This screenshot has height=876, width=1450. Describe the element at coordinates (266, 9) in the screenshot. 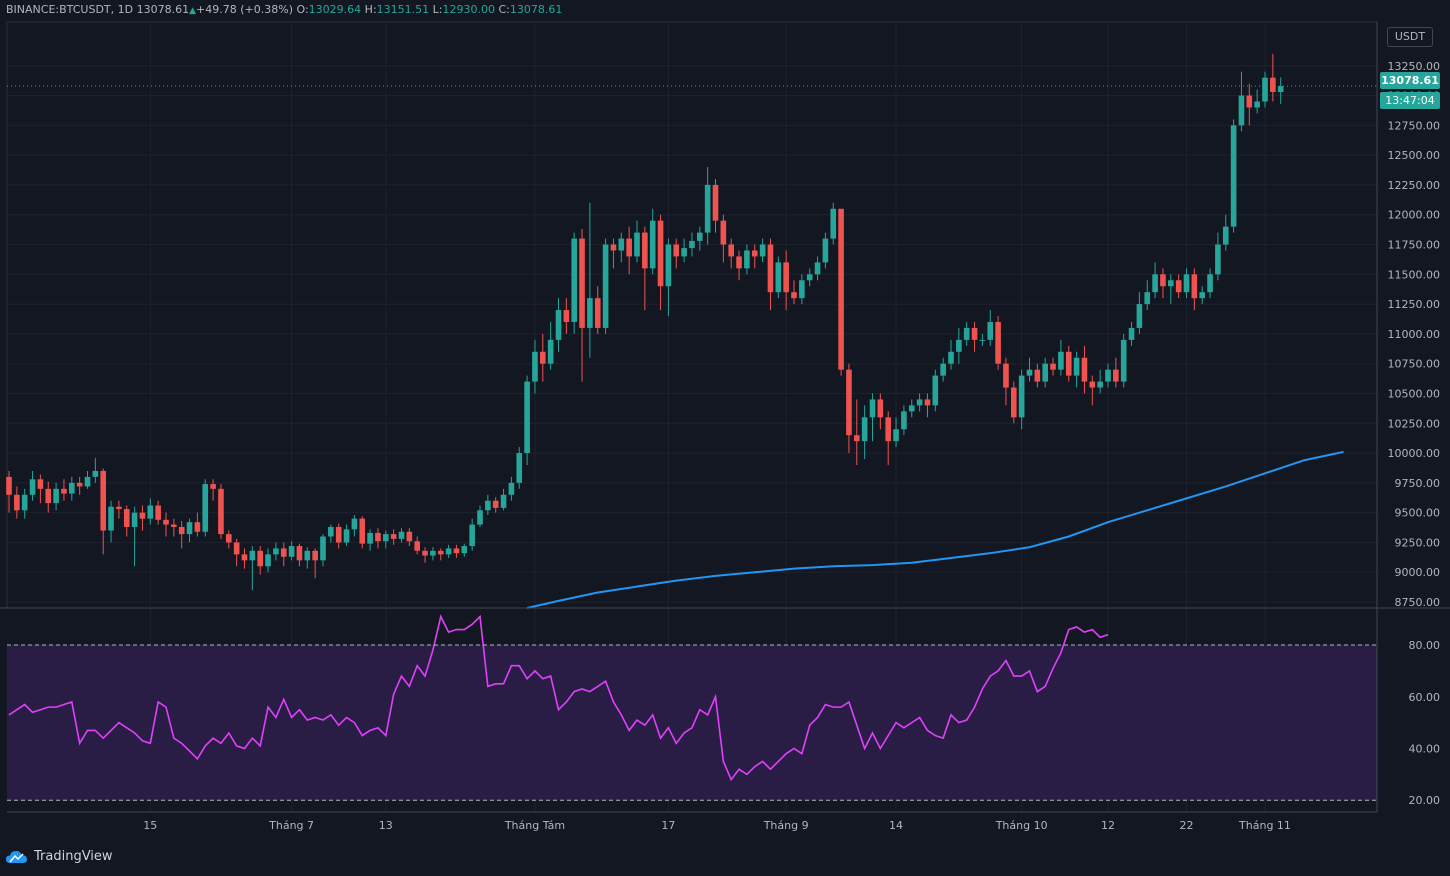

I see `change-percent: (+0.38%)` at that location.